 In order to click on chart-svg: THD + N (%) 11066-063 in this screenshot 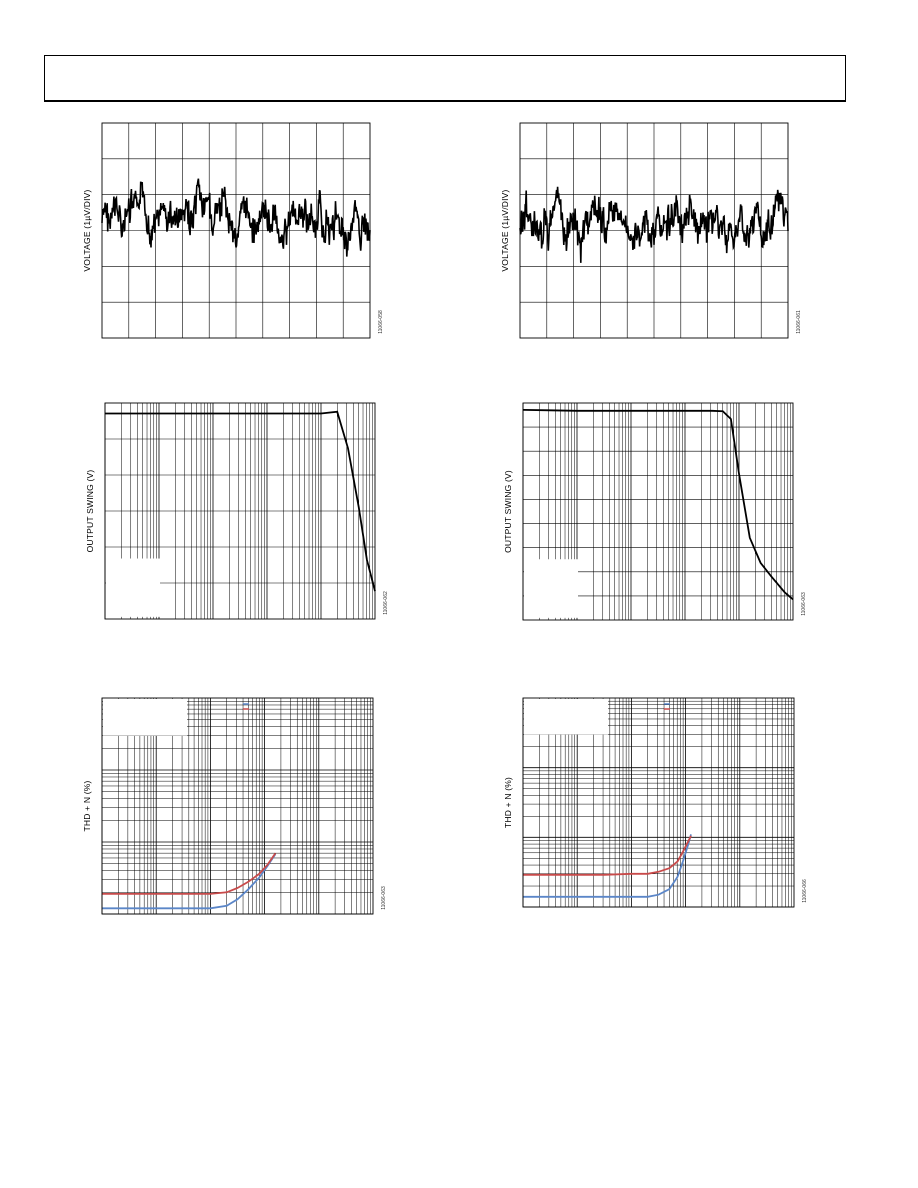, I will do `click(234, 806)`.